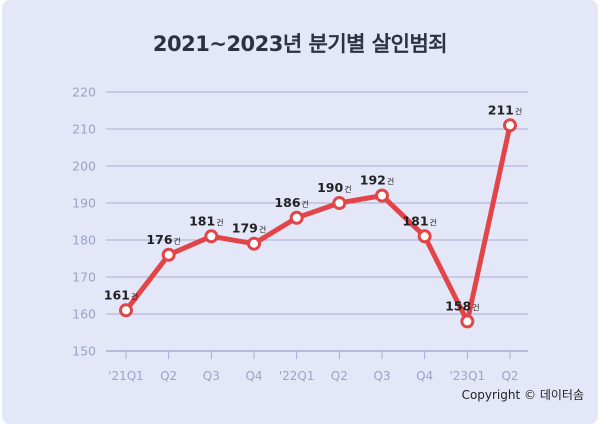  Describe the element at coordinates (297, 376) in the screenshot. I see `x-tick-label: '22Q1` at that location.